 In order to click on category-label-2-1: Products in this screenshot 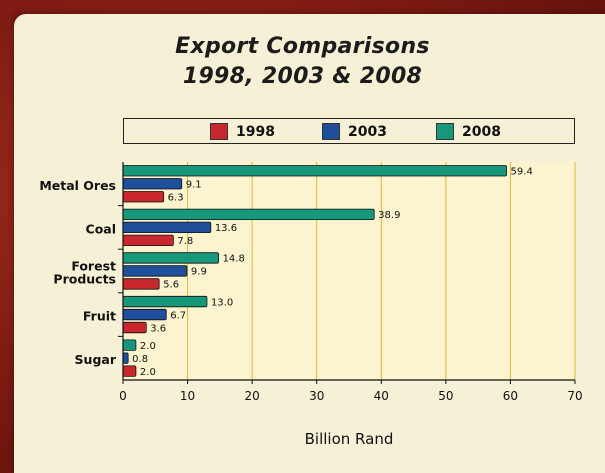, I will do `click(84, 279)`.